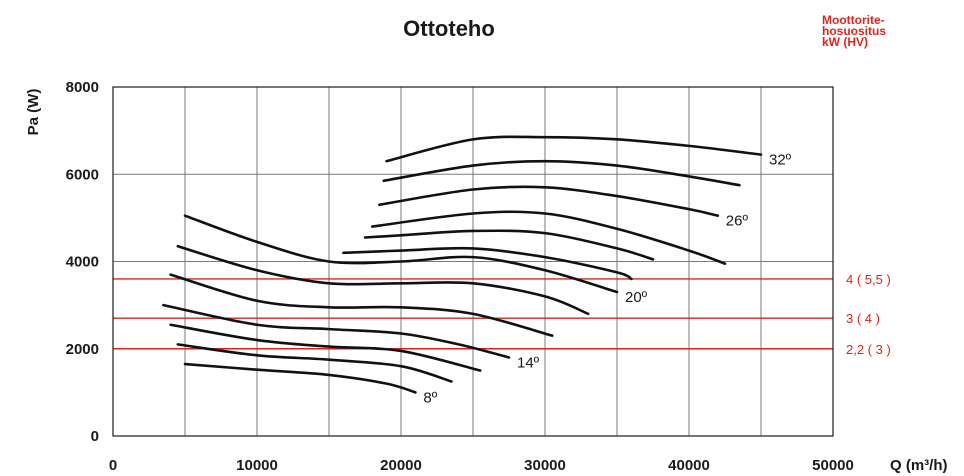 Image resolution: width=964 pixels, height=476 pixels. I want to click on y-axis-label: Pa (W), so click(33, 112).